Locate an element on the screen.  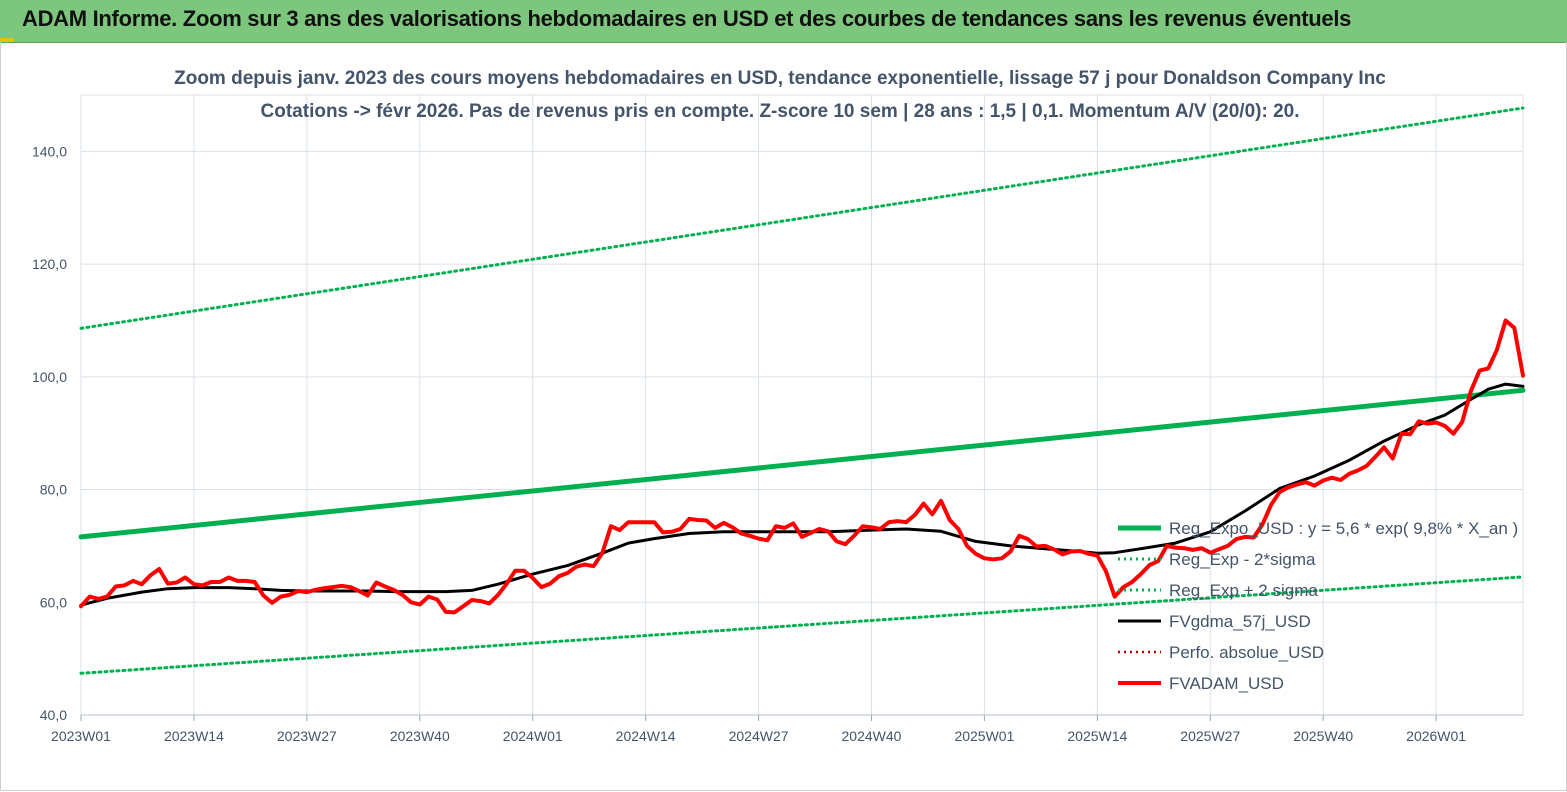
legend-label: Reg_Exp - 2*sigma is located at coordinates (1242, 559).